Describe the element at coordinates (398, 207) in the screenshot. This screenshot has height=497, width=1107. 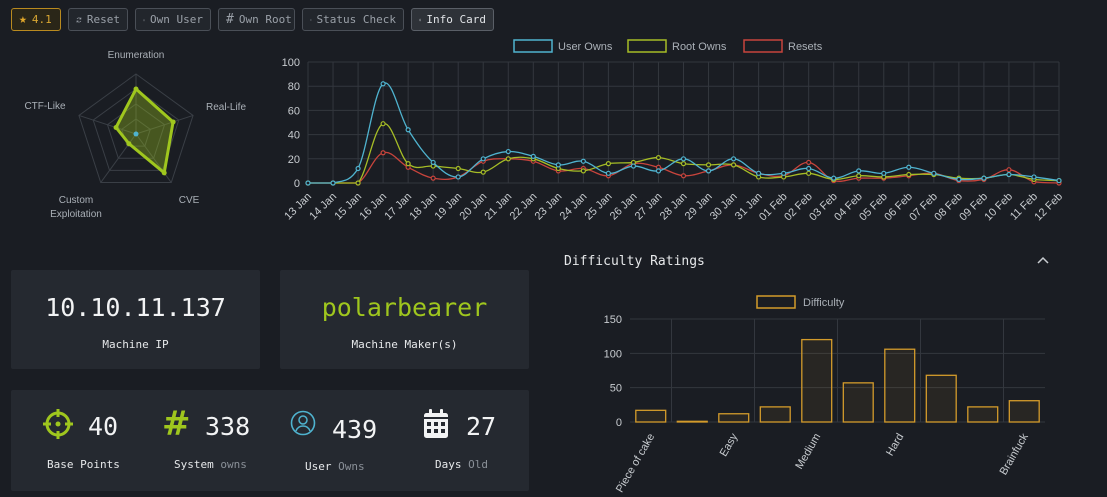
I see `x-tick-label: 17 Jan` at that location.